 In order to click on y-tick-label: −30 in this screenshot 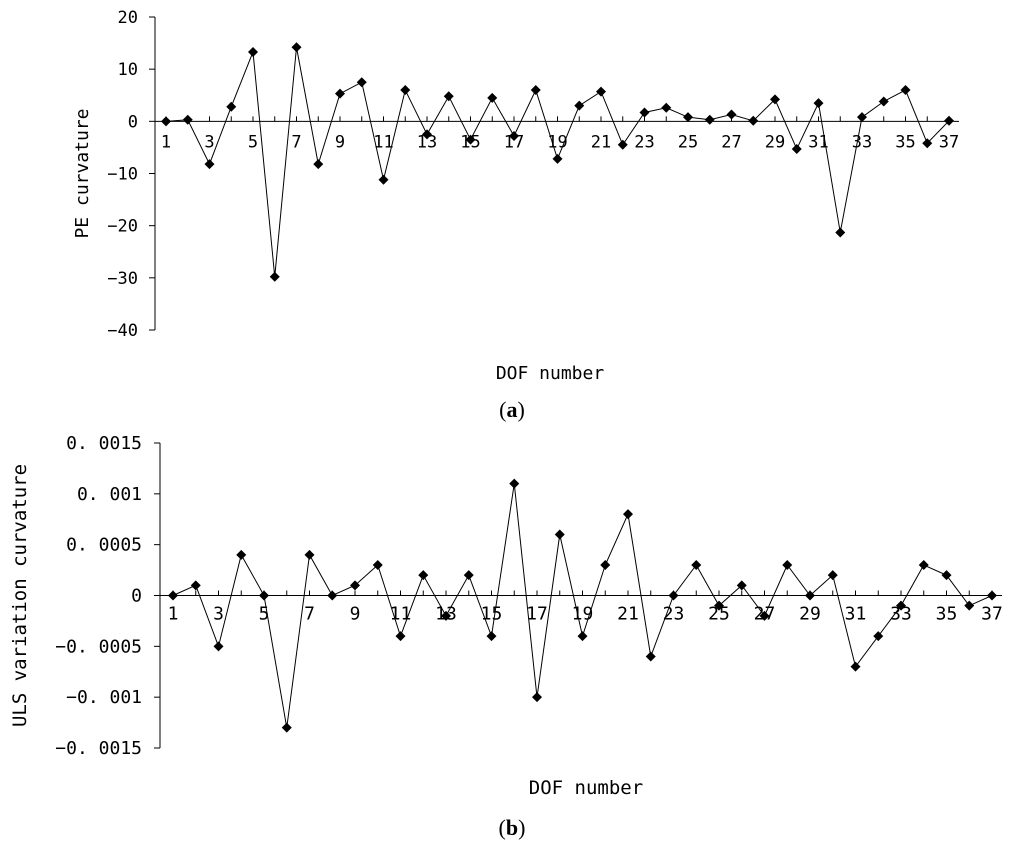, I will do `click(122, 279)`.